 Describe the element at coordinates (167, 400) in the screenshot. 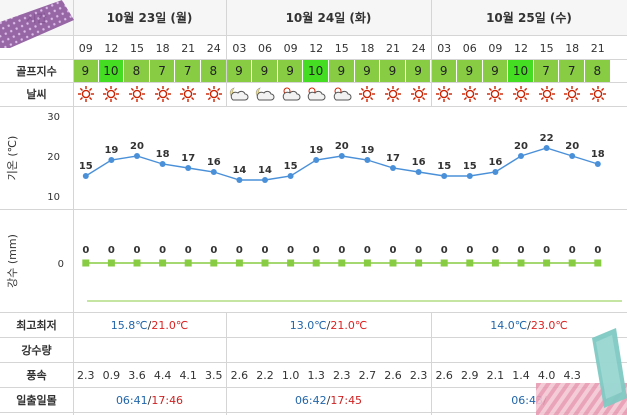

I see `sunset-time: 17:46` at that location.